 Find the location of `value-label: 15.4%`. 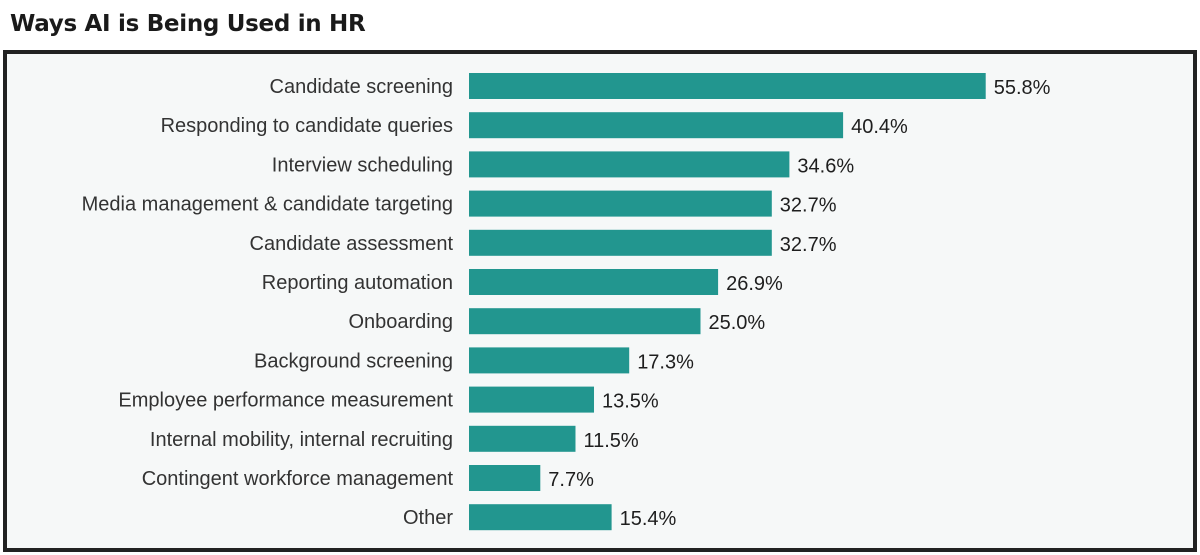

value-label: 15.4% is located at coordinates (648, 519).